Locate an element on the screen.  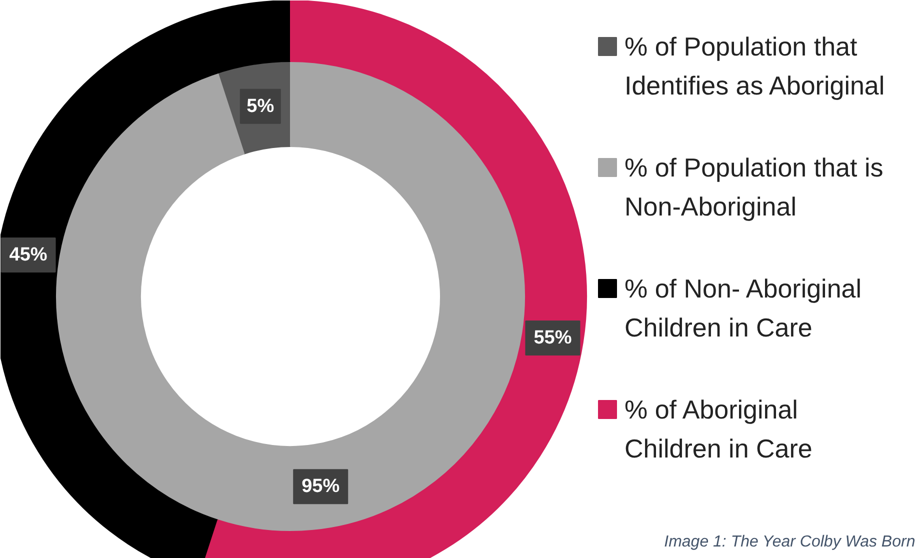
data-label: 95% is located at coordinates (321, 487).